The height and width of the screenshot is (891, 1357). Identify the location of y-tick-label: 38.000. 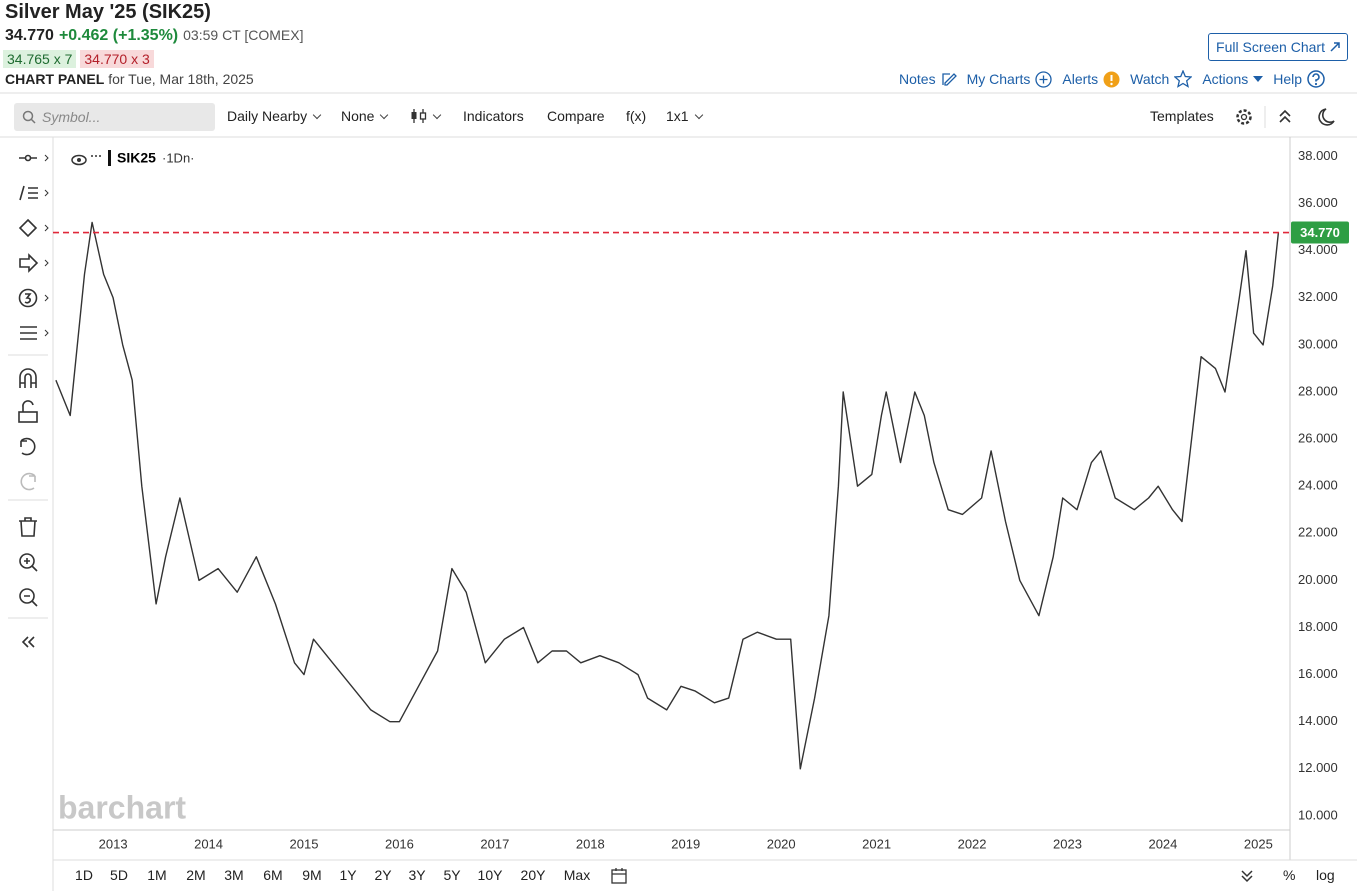
(1318, 155).